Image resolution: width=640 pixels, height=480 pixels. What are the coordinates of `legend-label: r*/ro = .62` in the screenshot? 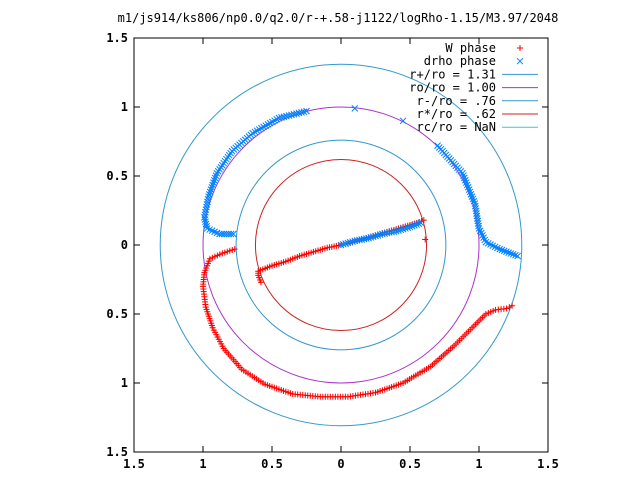 It's located at (456, 114).